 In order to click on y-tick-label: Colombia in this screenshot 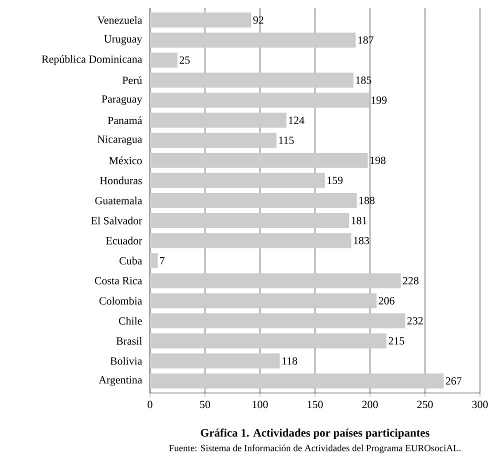, I will do `click(120, 300)`.